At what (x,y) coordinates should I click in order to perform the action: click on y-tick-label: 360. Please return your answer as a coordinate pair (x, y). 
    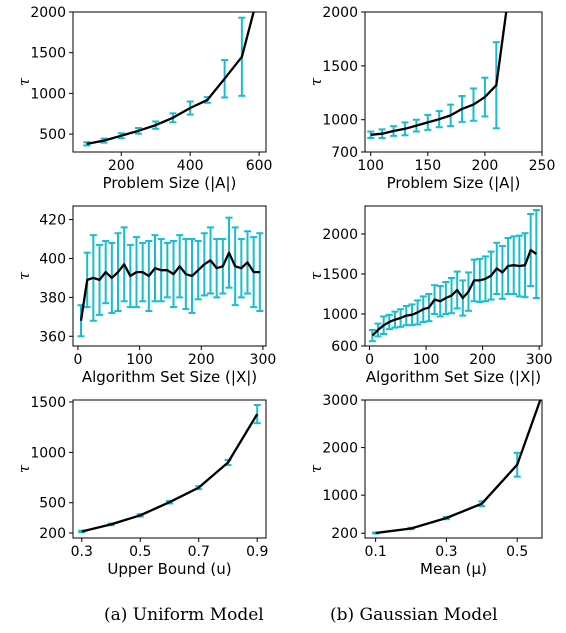
    Looking at the image, I should click on (52, 337).